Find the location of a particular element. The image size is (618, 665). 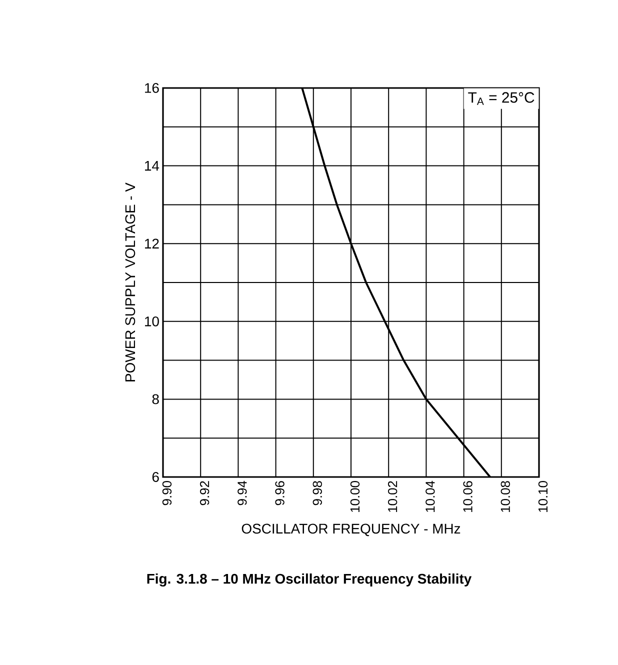

x-axis-title: OSCILLATOR FREQUENCY - MHz is located at coordinates (351, 530).